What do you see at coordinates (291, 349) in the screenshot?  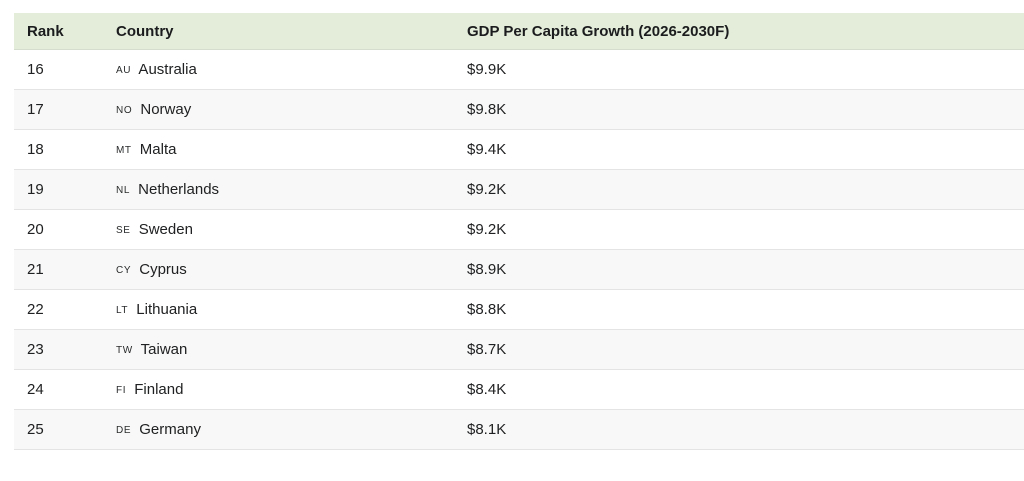 I see `country-cell: TW Taiwan` at bounding box center [291, 349].